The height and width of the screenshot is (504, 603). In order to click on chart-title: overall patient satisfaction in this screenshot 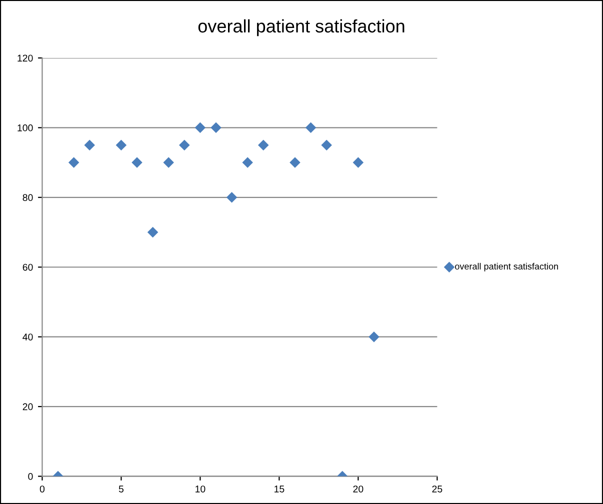, I will do `click(301, 27)`.